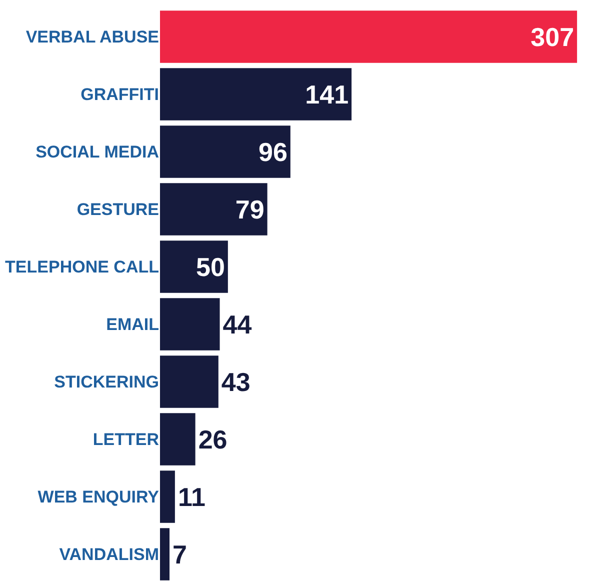 The height and width of the screenshot is (585, 601). Describe the element at coordinates (192, 497) in the screenshot. I see `data-label: 11` at that location.